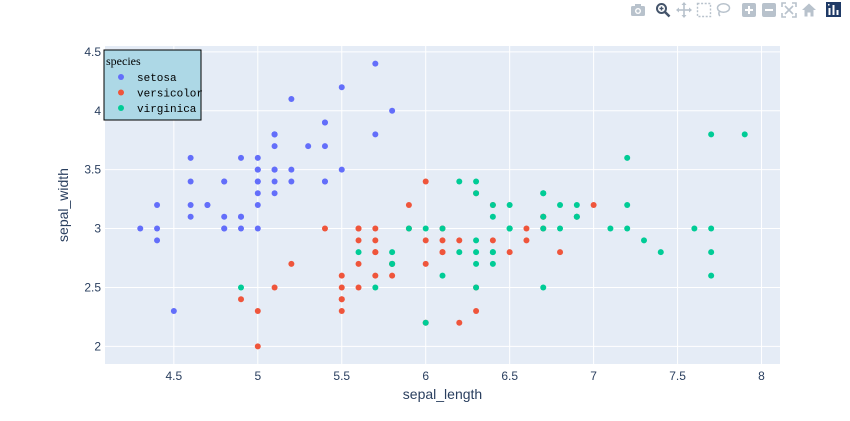 This screenshot has width=850, height=421. Describe the element at coordinates (789, 10) in the screenshot. I see `autoscale-icon` at that location.